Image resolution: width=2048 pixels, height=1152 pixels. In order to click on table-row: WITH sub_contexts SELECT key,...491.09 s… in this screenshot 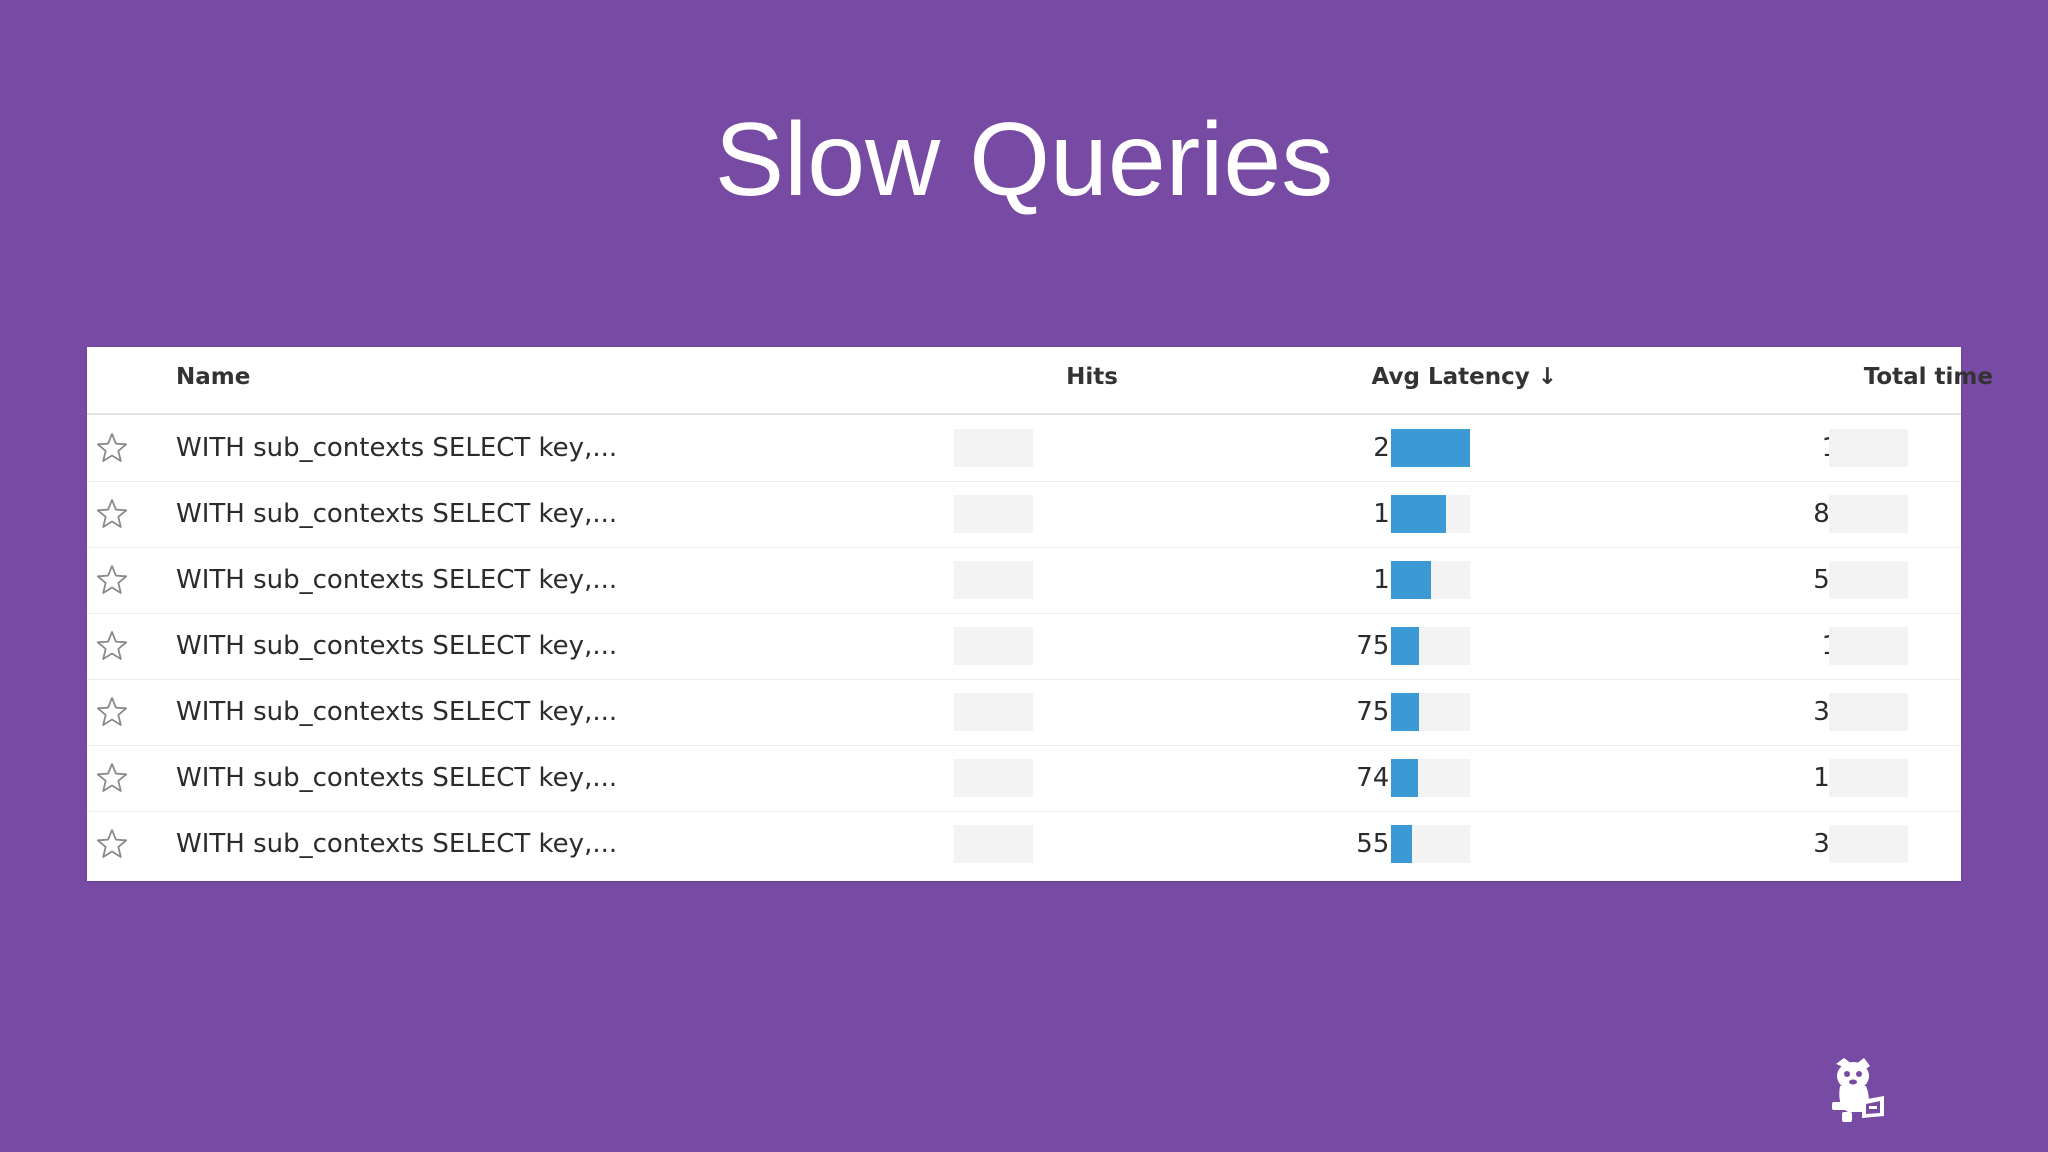, I will do `click(1024, 580)`.